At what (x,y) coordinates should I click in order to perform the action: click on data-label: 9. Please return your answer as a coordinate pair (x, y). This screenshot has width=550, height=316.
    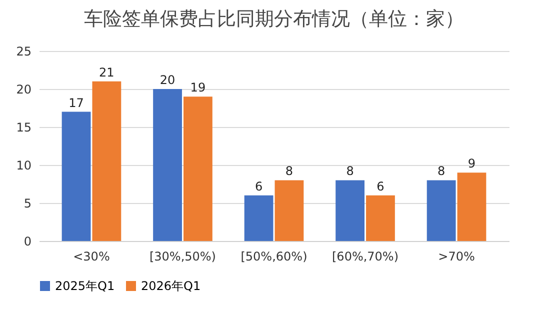
    Looking at the image, I should click on (472, 163).